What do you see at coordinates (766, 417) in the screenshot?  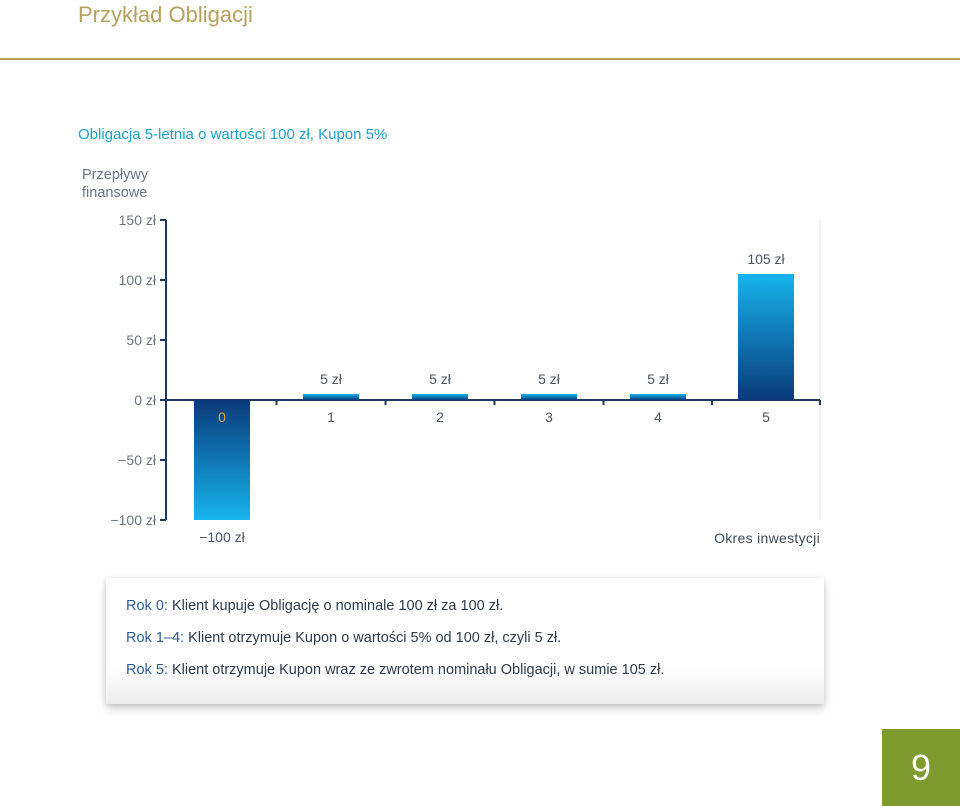 I see `x-category-label: 5` at bounding box center [766, 417].